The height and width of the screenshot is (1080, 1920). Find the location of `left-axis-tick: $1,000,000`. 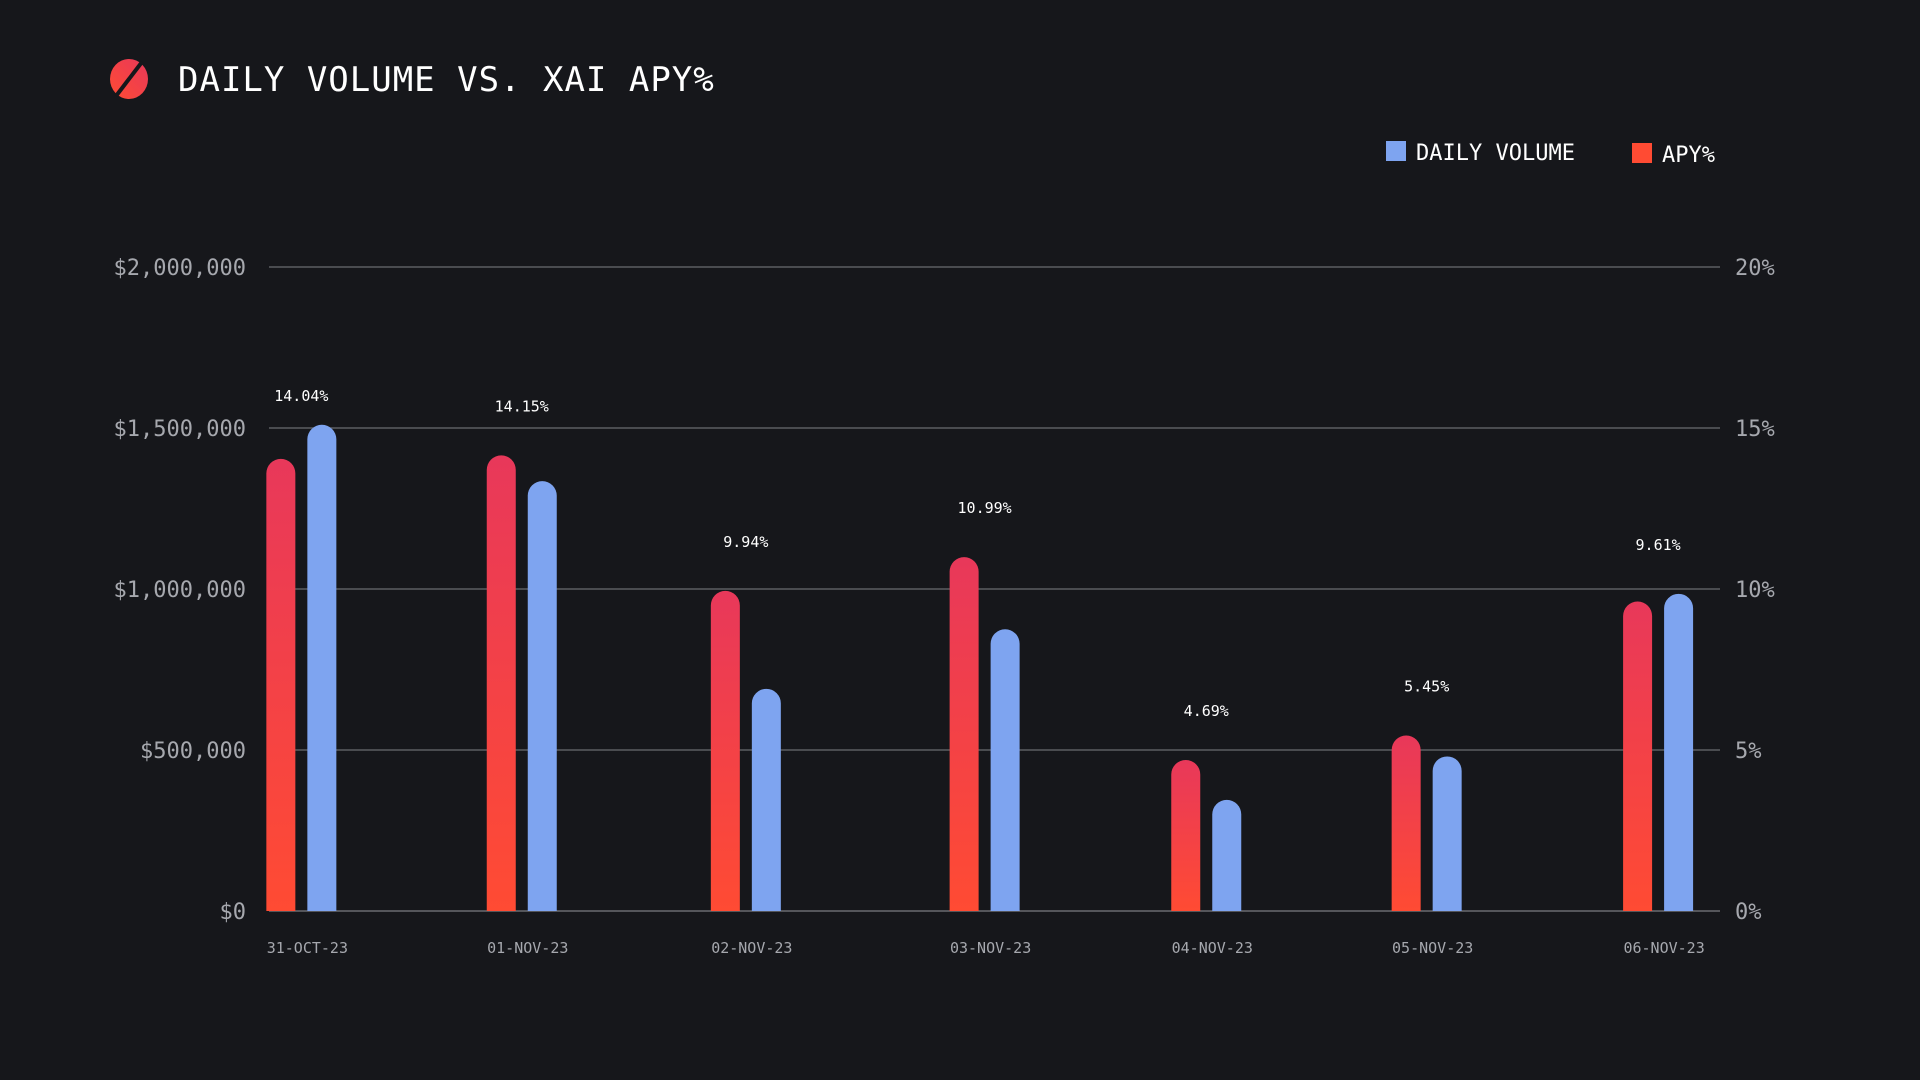

left-axis-tick: $1,000,000 is located at coordinates (180, 590).